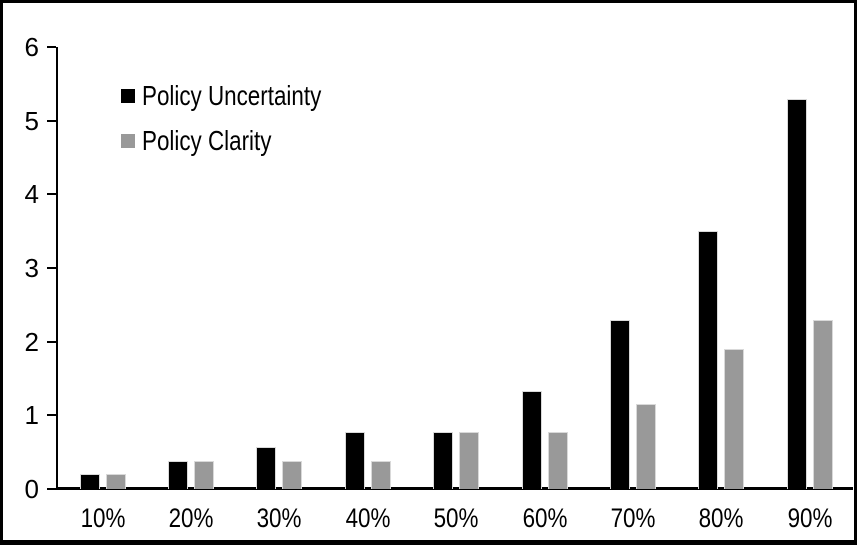  What do you see at coordinates (177, 475) in the screenshot?
I see `bar-policy-uncertainty-20pct` at bounding box center [177, 475].